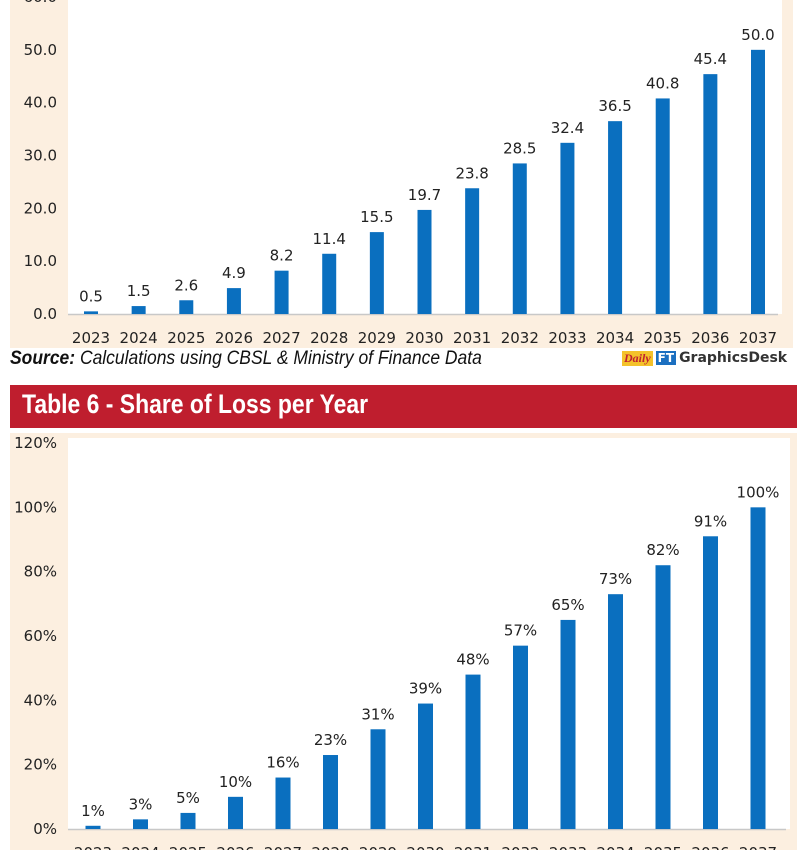 The height and width of the screenshot is (850, 800). I want to click on chart-1-xtick-2035: 2035, so click(663, 338).